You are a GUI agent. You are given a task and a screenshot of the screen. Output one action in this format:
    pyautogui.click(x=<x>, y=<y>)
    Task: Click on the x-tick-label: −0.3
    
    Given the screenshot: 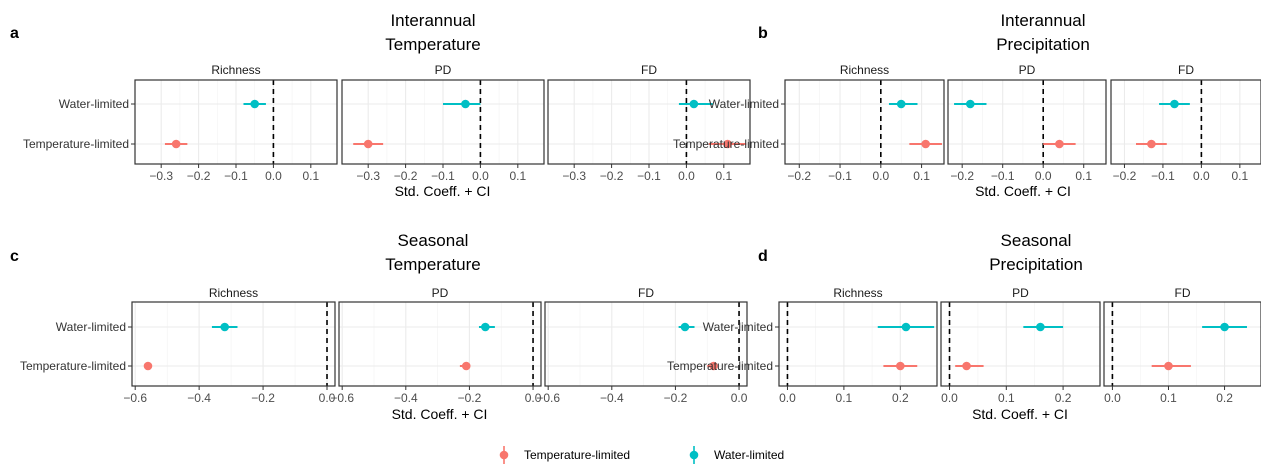 What is the action you would take?
    pyautogui.click(x=574, y=176)
    